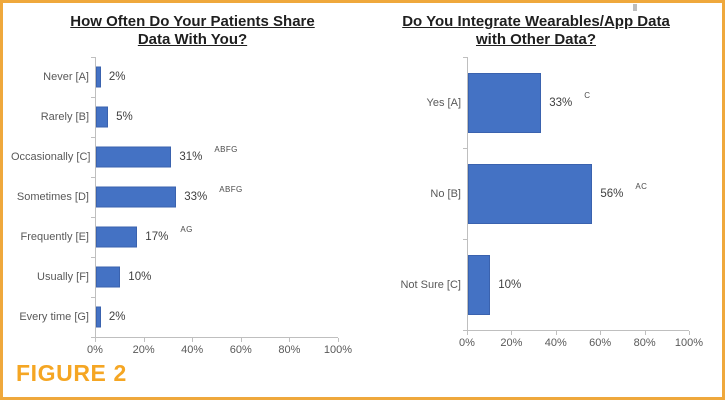 This screenshot has width=725, height=400. I want to click on bar-row: Every time [G] 2%, so click(174, 317).